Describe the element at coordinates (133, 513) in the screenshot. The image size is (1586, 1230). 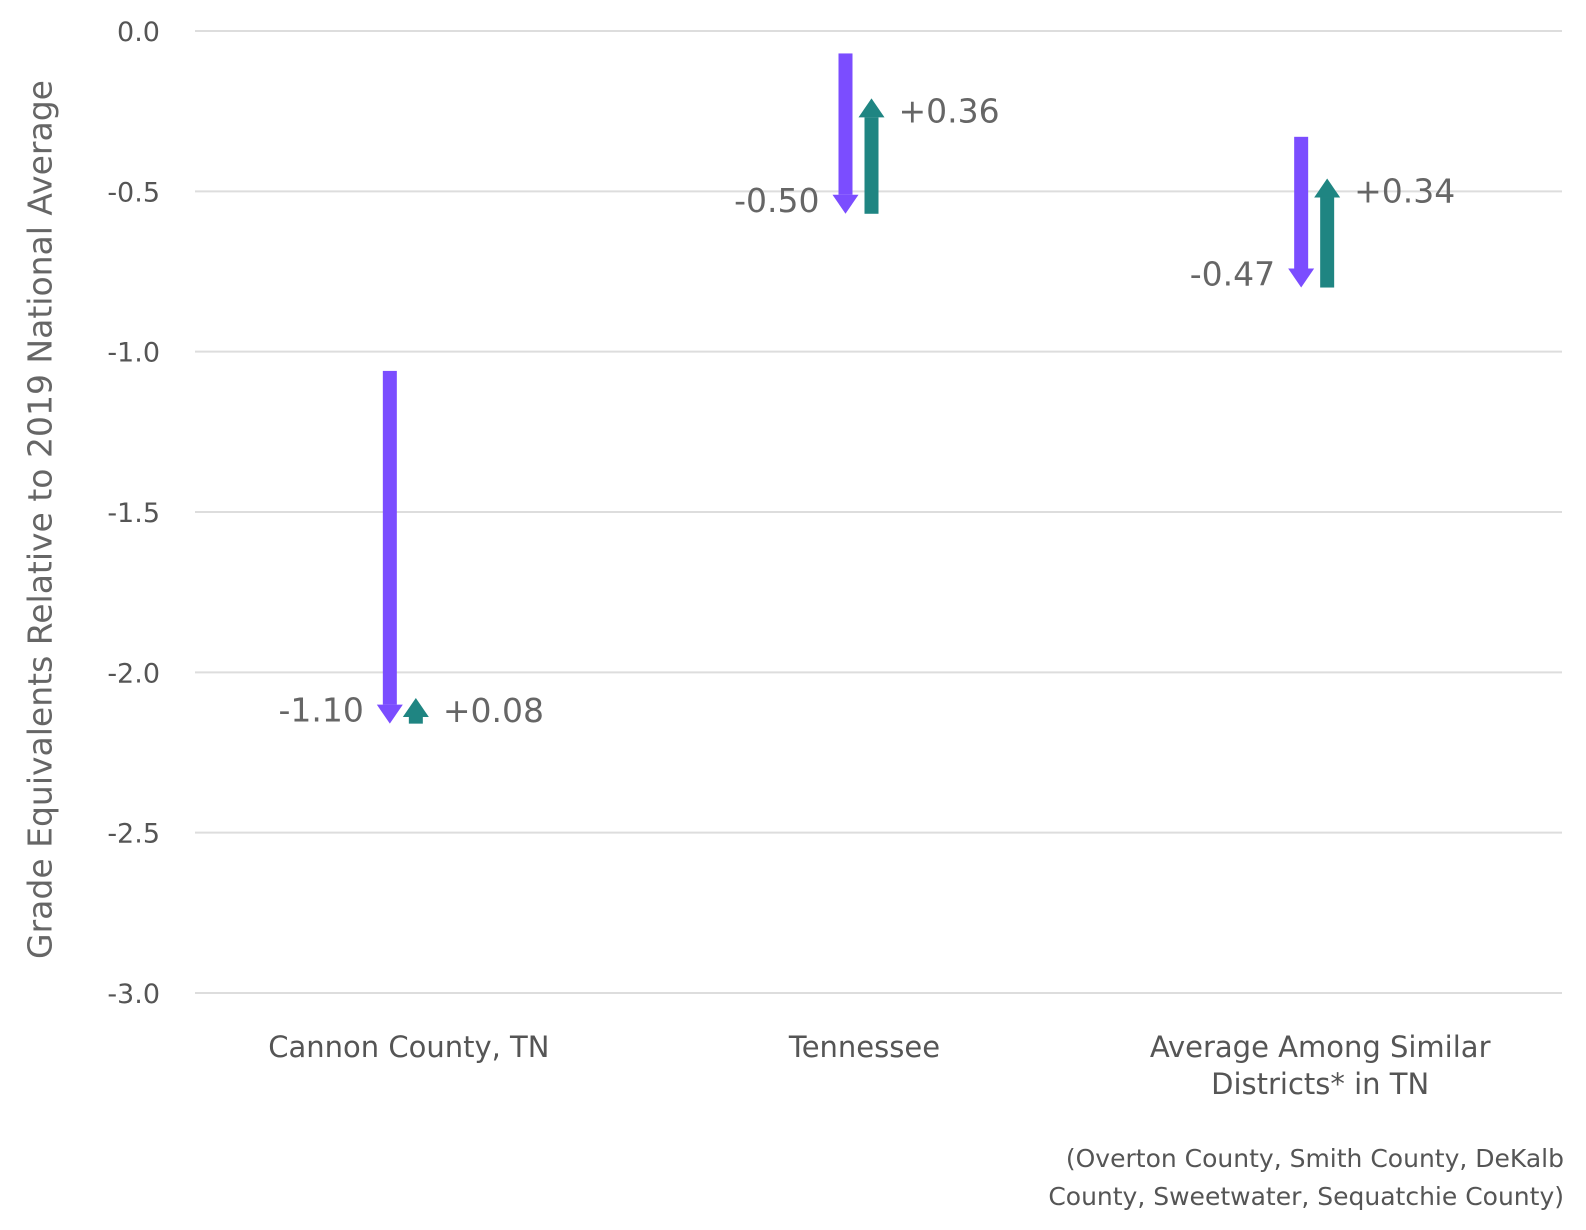
I see `y-tick-label: -1.5` at that location.